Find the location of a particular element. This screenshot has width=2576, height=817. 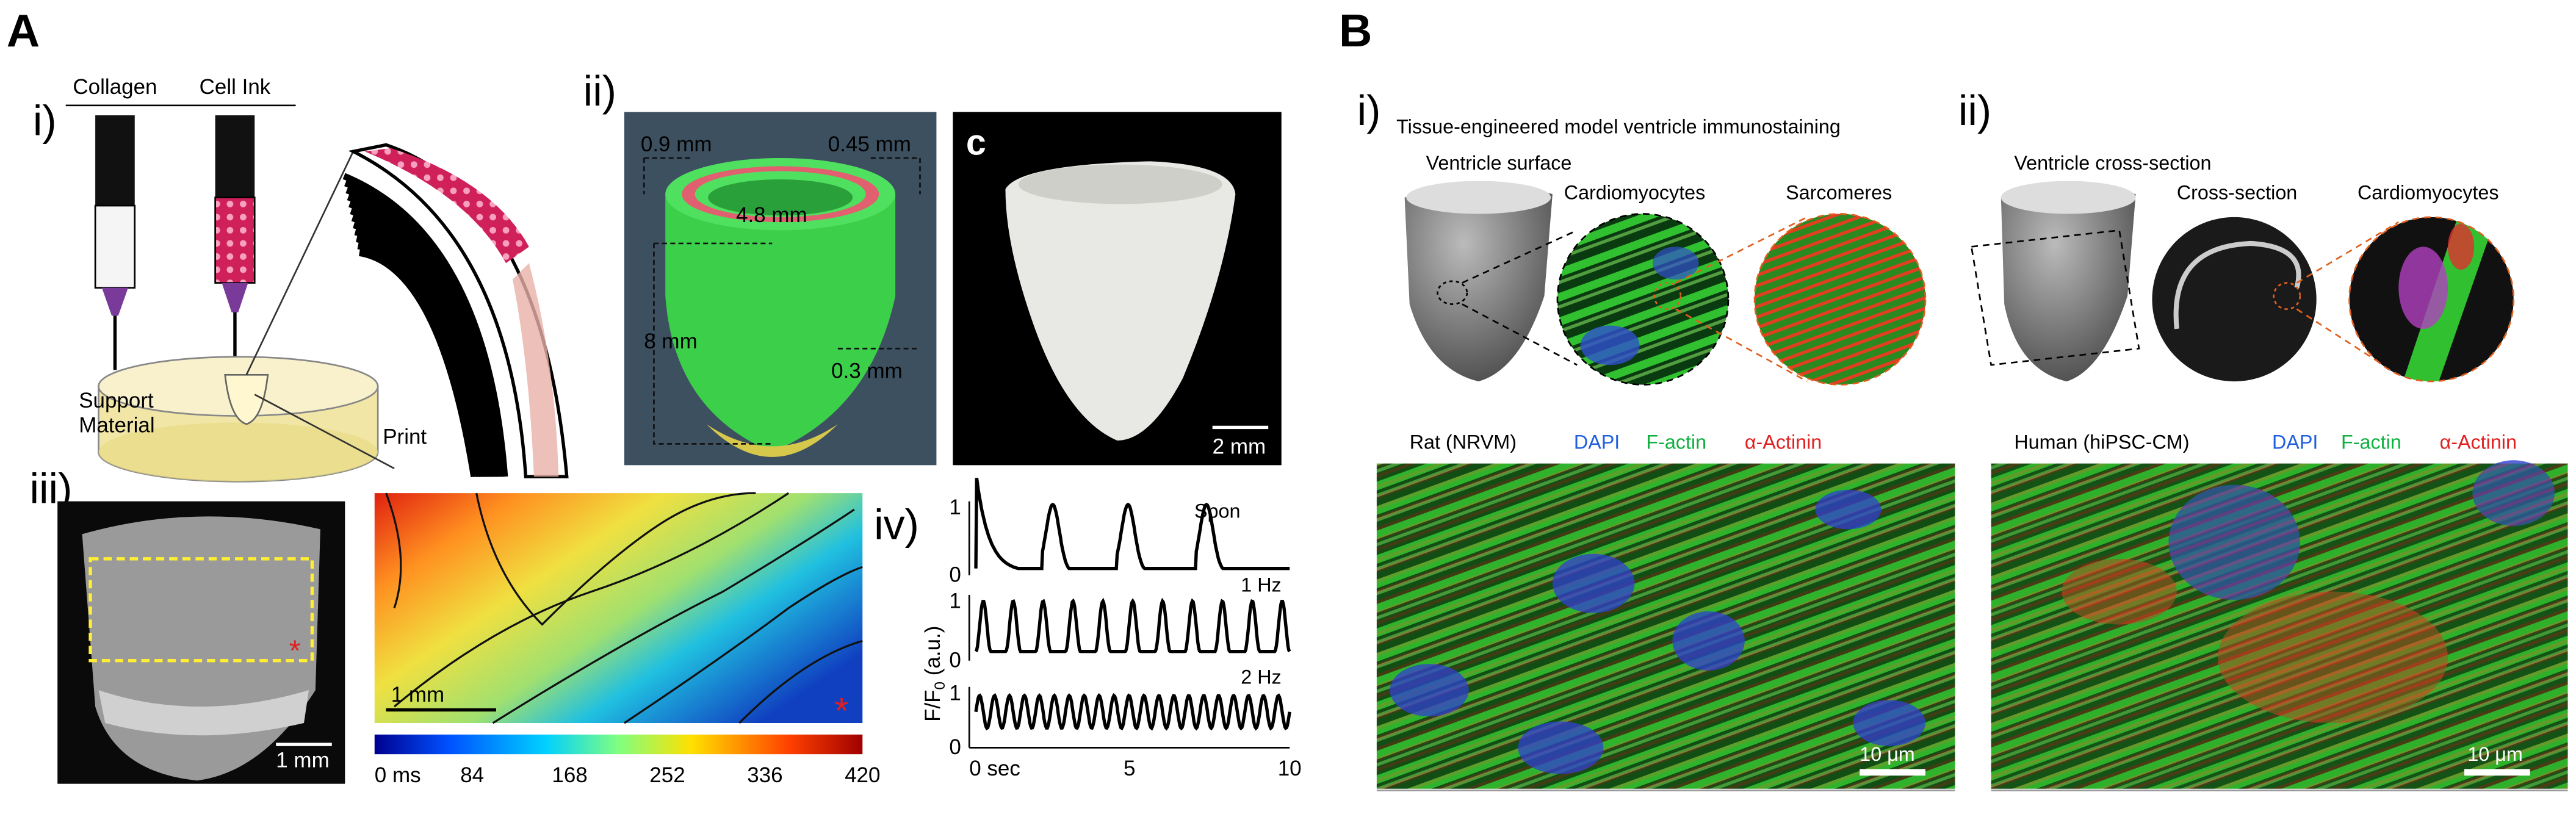

subpanel-label: ii) is located at coordinates (599, 91).